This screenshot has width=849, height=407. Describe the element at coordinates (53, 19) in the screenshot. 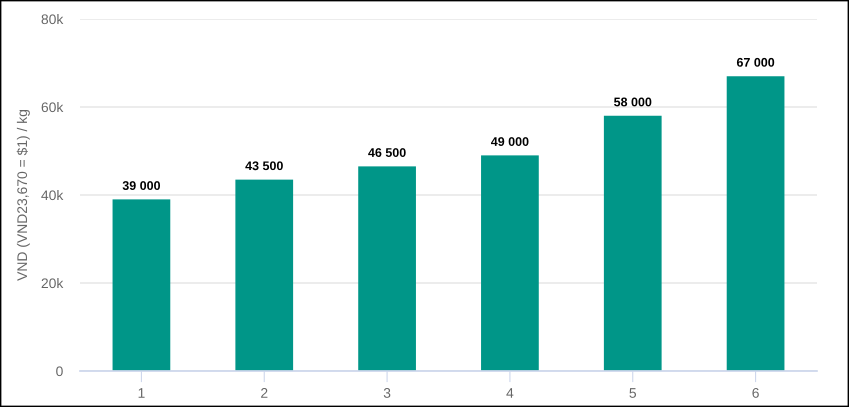

I see `y-tick-label: 80k` at that location.